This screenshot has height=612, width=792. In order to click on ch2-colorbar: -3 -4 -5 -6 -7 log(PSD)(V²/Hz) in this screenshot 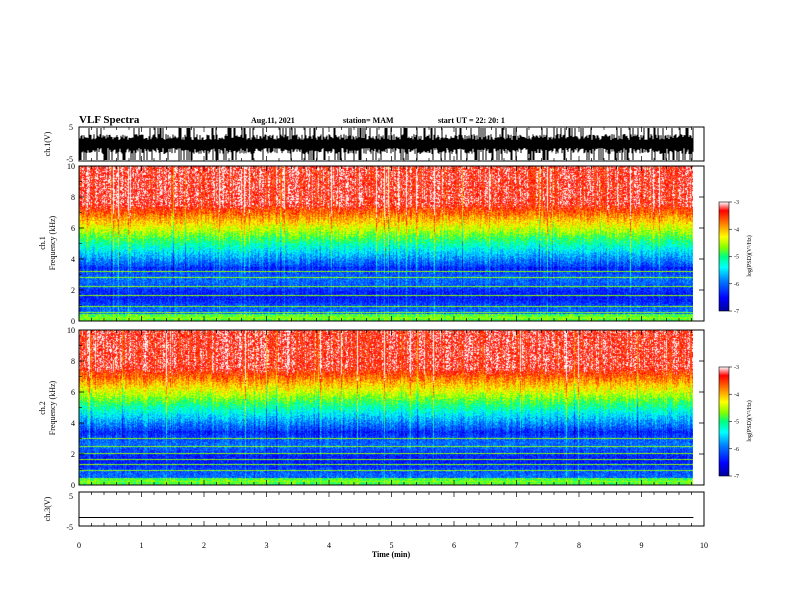, I will do `click(735, 422)`.